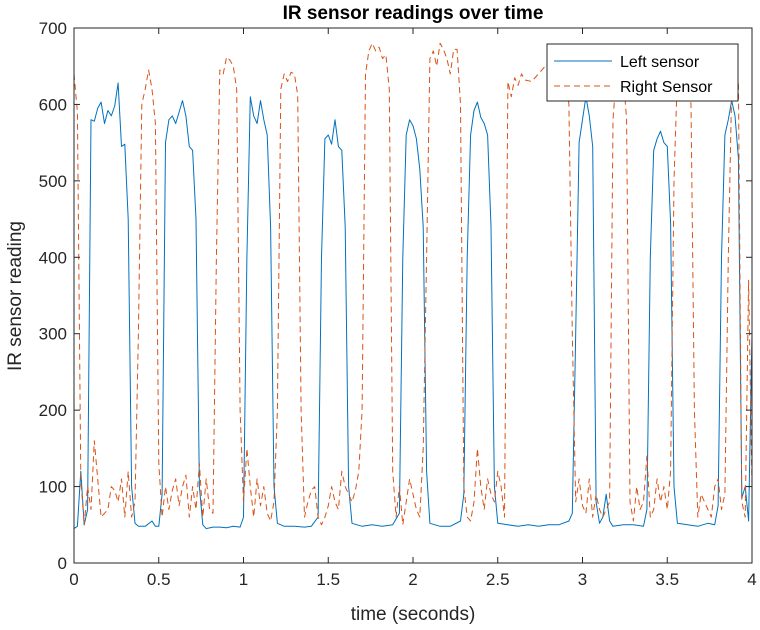  Describe the element at coordinates (413, 13) in the screenshot. I see `chart-title: IR sensor readings over time` at that location.